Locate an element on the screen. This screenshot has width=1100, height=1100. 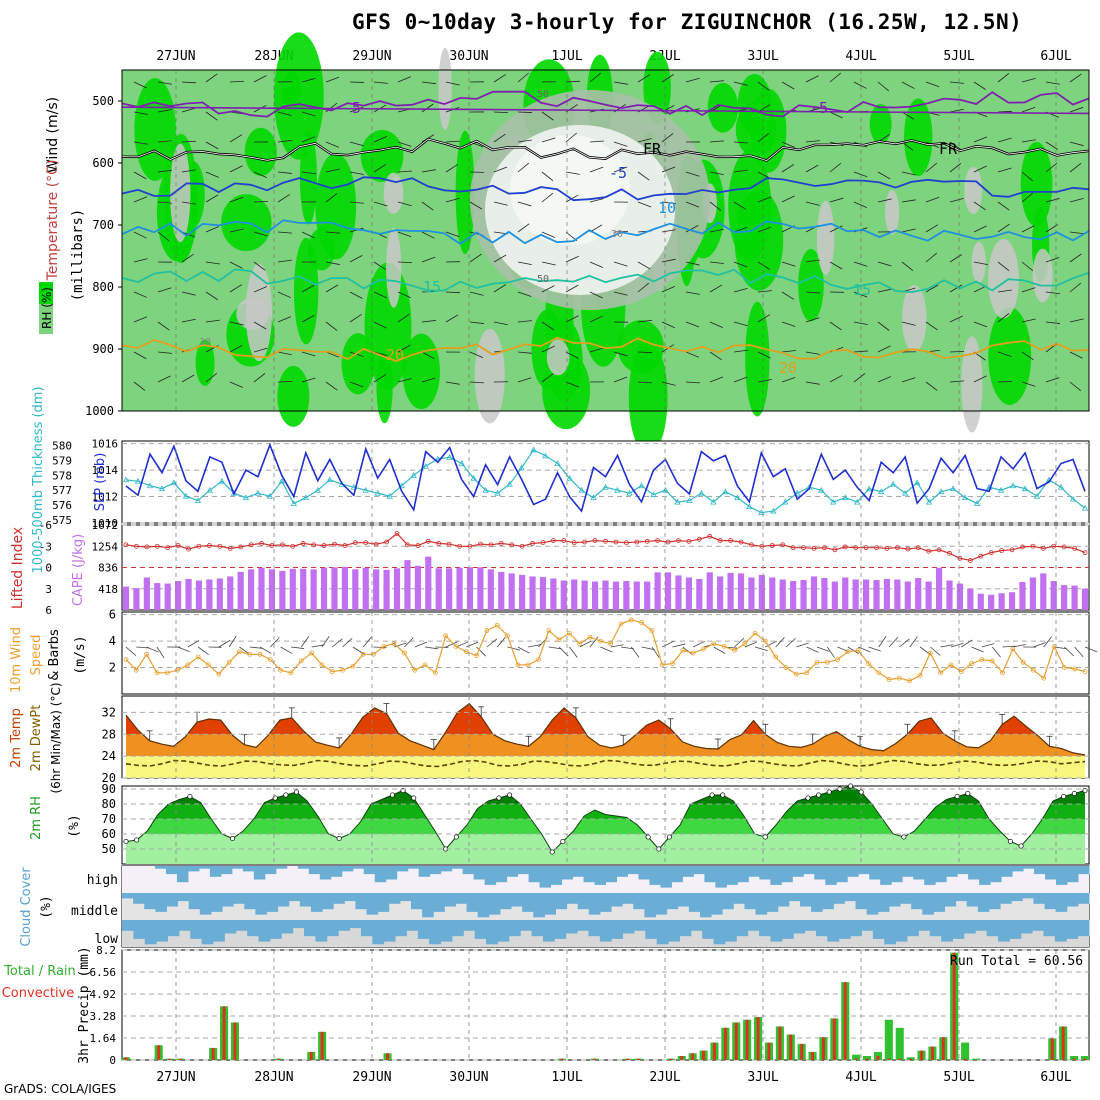
pressure-tick: 700 is located at coordinates (103, 225).